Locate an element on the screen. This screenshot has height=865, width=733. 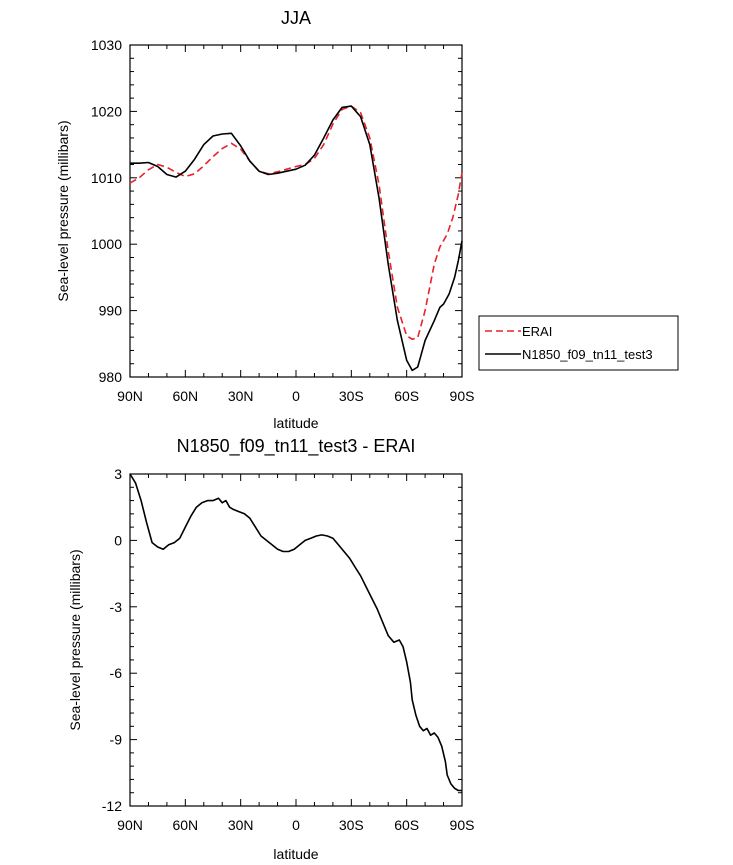
y-axis-label-difference: Sea-level pressure (millibars) is located at coordinates (75, 639).